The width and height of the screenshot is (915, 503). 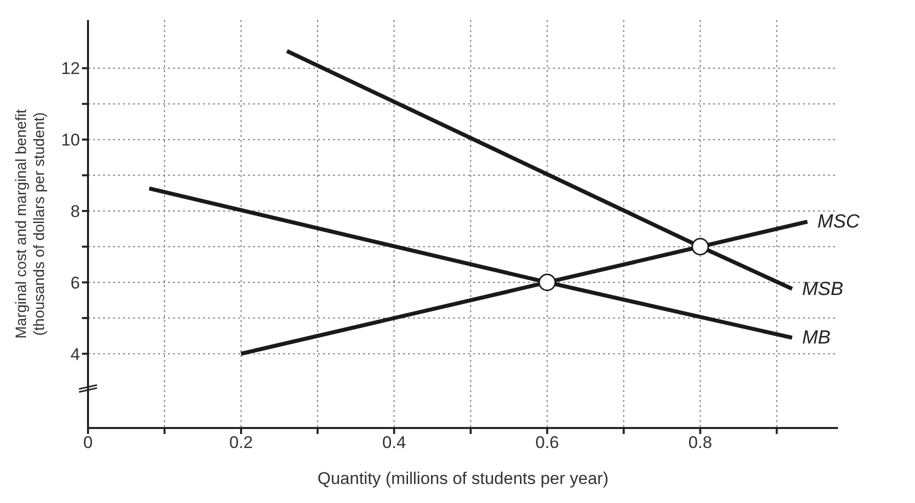 What do you see at coordinates (838, 222) in the screenshot?
I see `series-label: MSC` at bounding box center [838, 222].